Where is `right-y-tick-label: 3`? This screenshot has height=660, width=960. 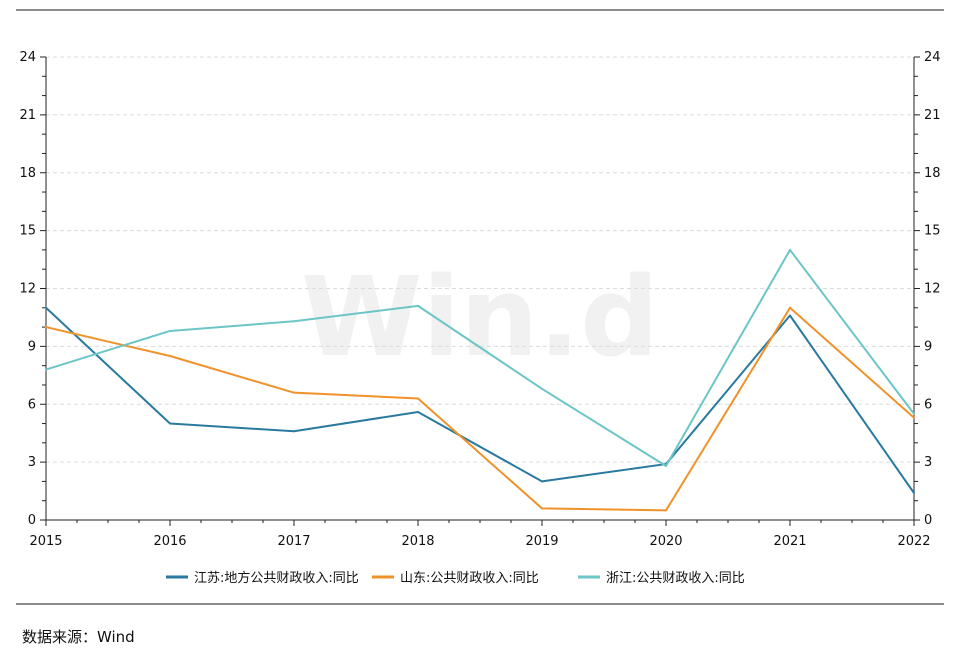
right-y-tick-label: 3 is located at coordinates (928, 462).